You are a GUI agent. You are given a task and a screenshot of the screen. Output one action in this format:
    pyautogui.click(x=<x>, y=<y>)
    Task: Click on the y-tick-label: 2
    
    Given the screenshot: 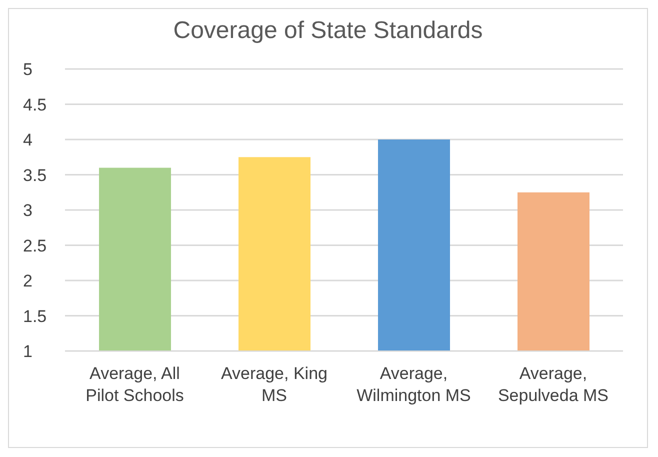 What is the action you would take?
    pyautogui.click(x=27, y=281)
    